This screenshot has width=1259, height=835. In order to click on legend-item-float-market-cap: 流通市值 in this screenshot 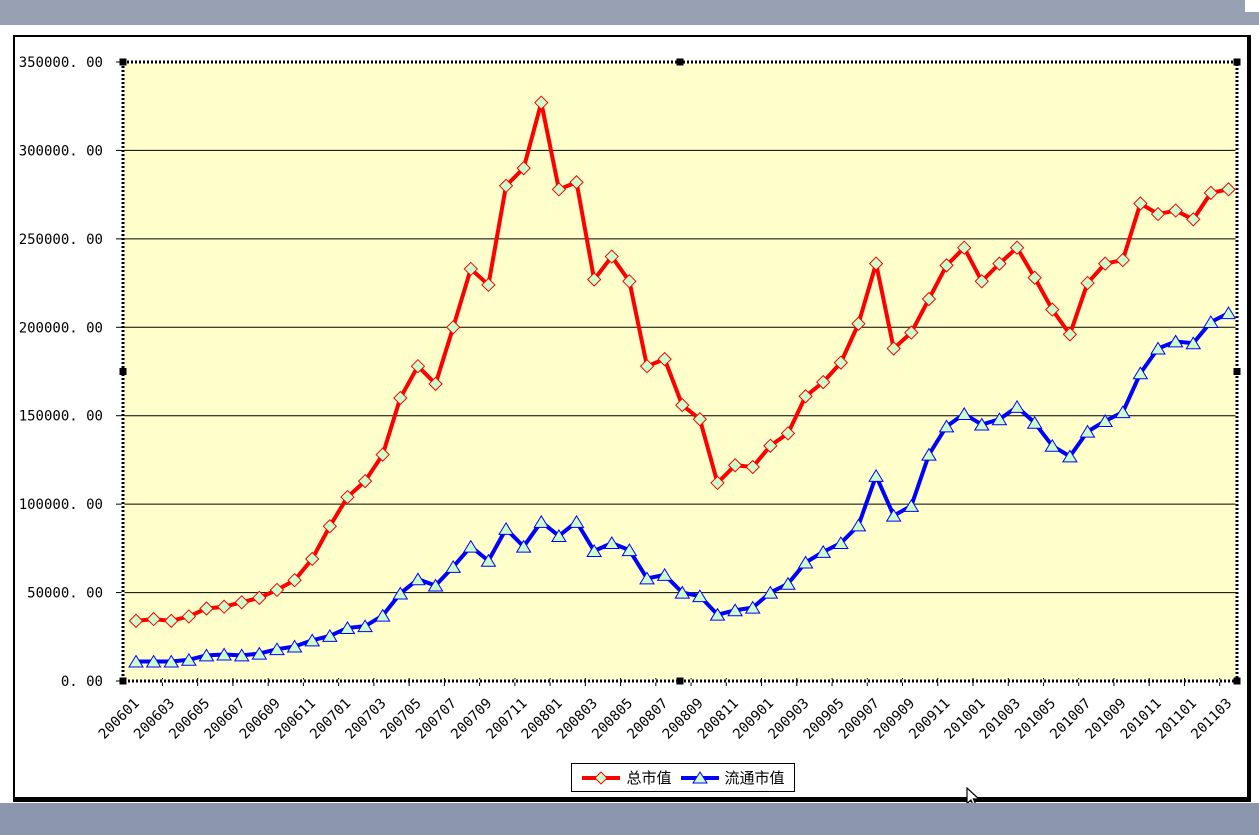, I will do `click(732, 777)`.